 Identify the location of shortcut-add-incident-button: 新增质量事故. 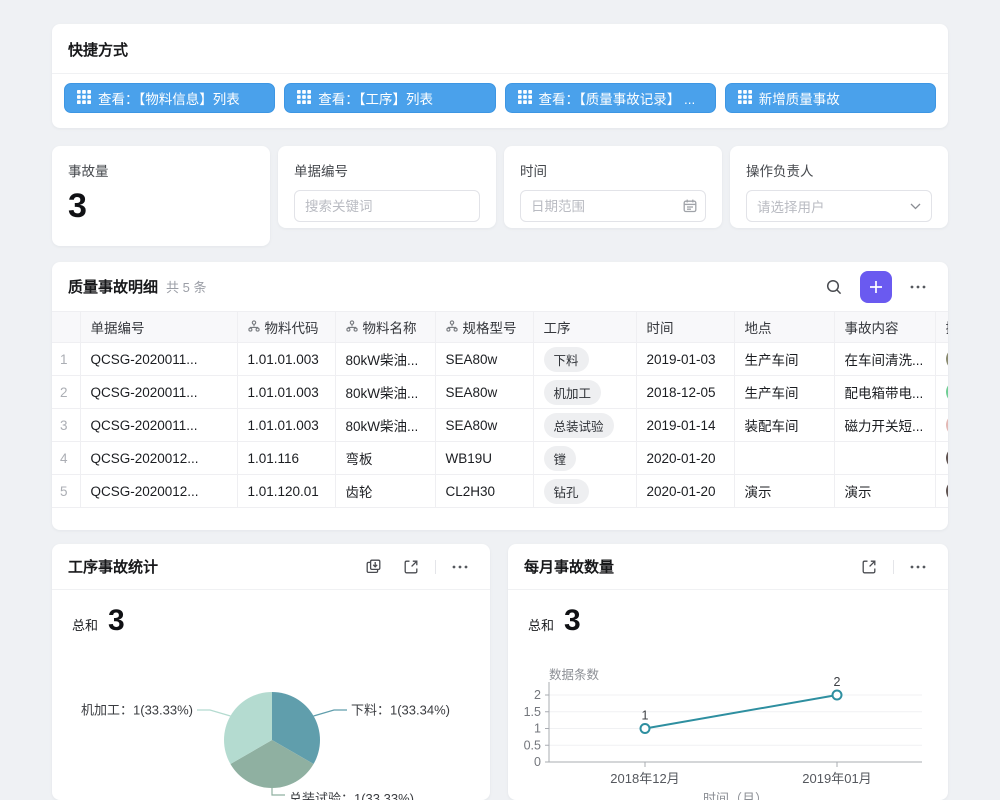
(830, 98).